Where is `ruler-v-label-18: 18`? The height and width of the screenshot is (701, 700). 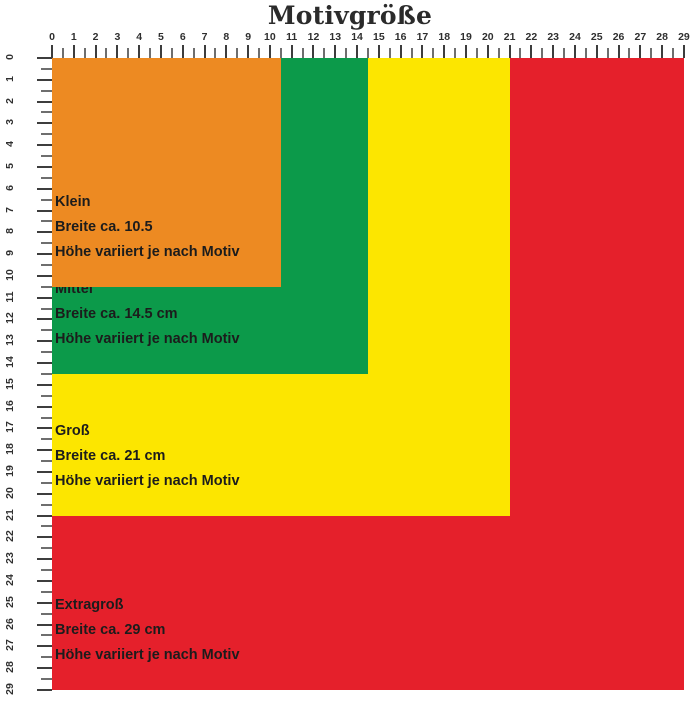
ruler-v-label-18: 18 is located at coordinates (10, 449).